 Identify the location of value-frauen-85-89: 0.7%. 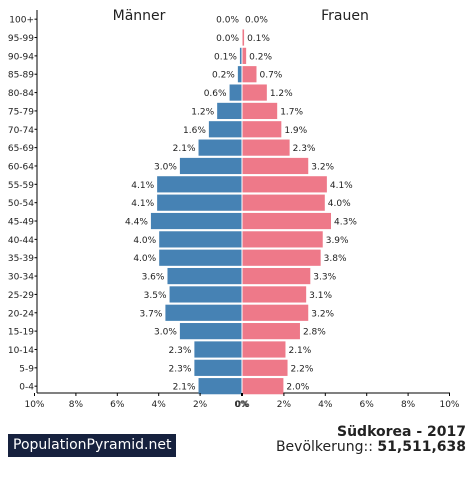
(270, 76).